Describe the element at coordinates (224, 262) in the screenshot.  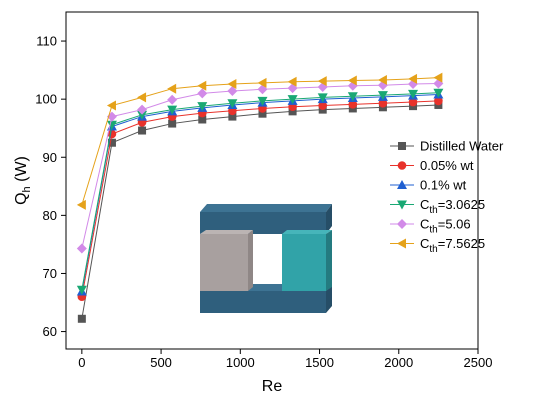
I see `left-block` at that location.